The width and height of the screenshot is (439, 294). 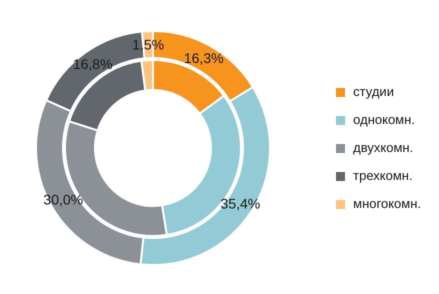 I want to click on legend-label: трехкомн., so click(x=383, y=176).